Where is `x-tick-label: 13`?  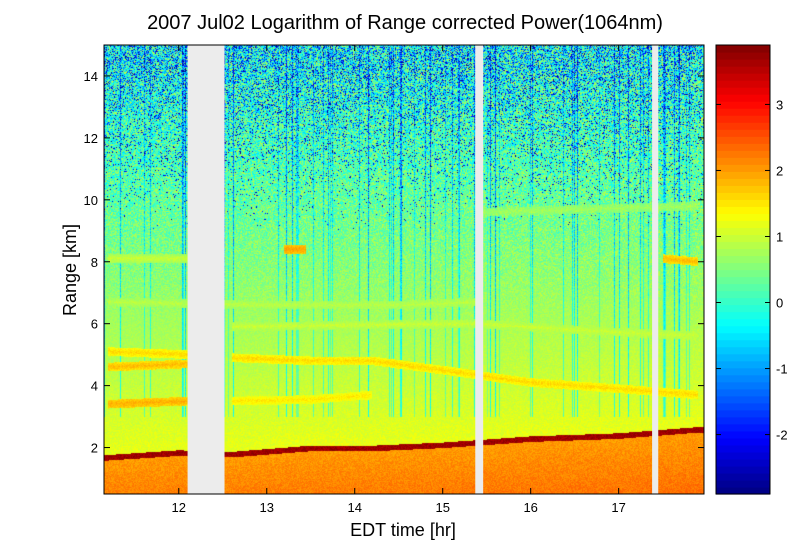 x-tick-label: 13 is located at coordinates (267, 507).